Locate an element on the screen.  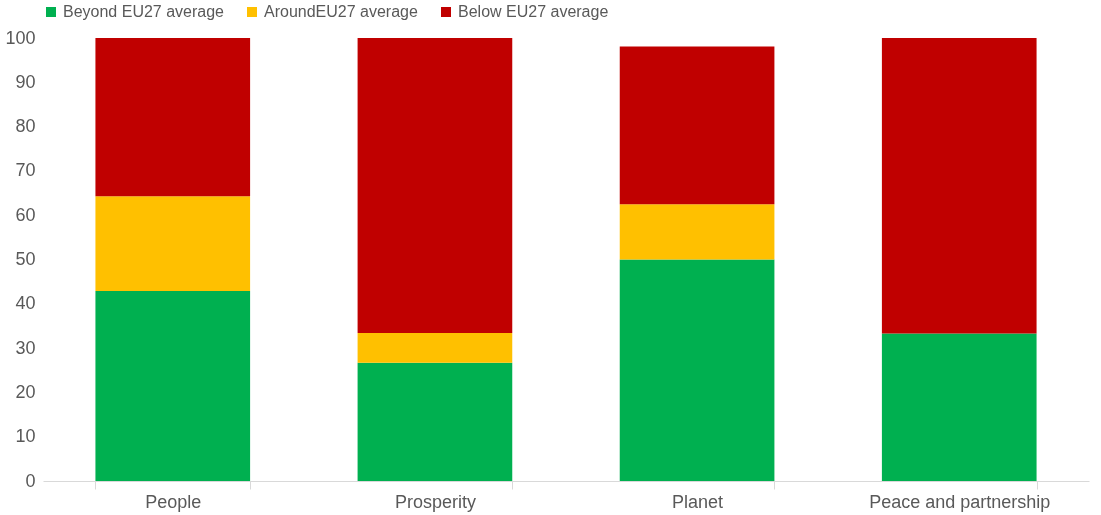
y-tick-label: 60 is located at coordinates (25, 214).